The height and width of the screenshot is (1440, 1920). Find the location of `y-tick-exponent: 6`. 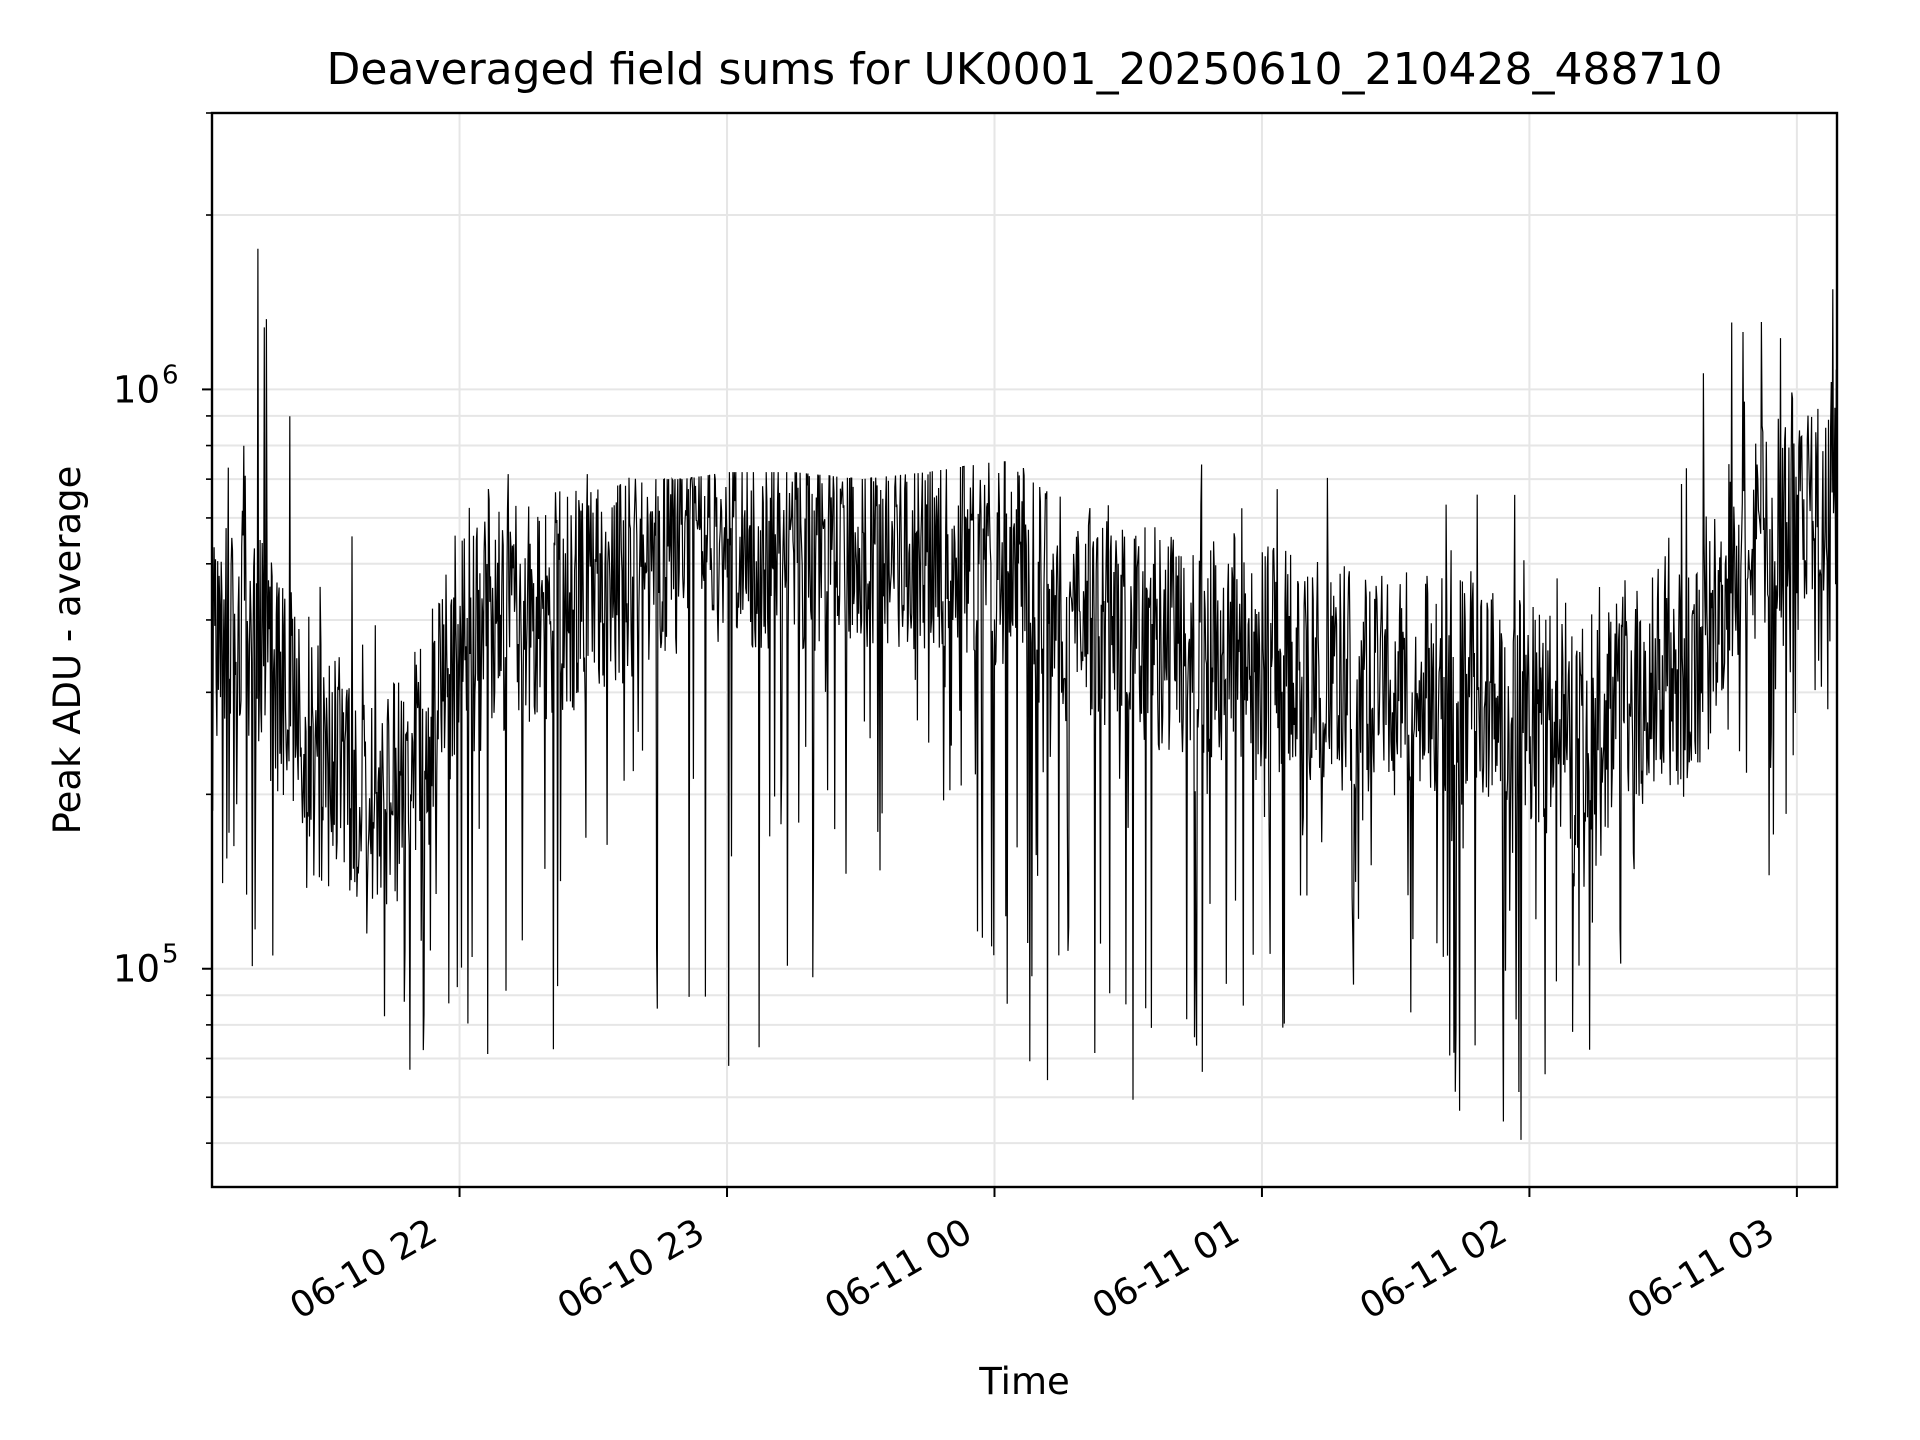

y-tick-exponent: 6 is located at coordinates (170, 375).